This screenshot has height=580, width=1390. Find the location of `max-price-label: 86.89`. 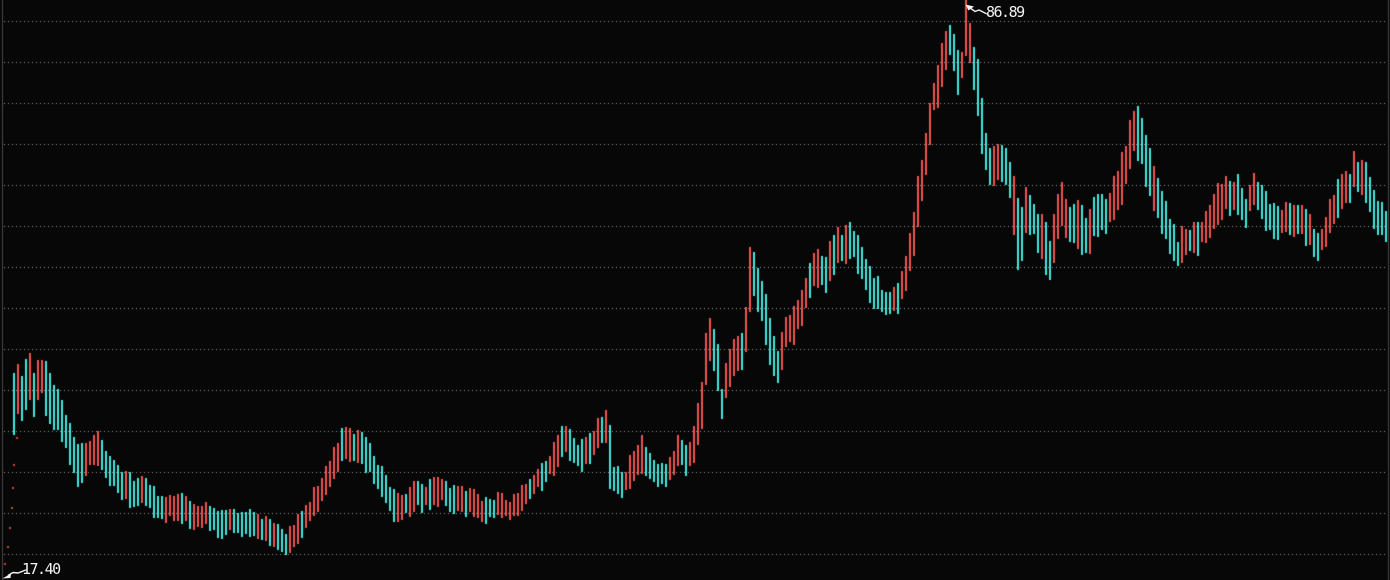

max-price-label: 86.89 is located at coordinates (1005, 12).